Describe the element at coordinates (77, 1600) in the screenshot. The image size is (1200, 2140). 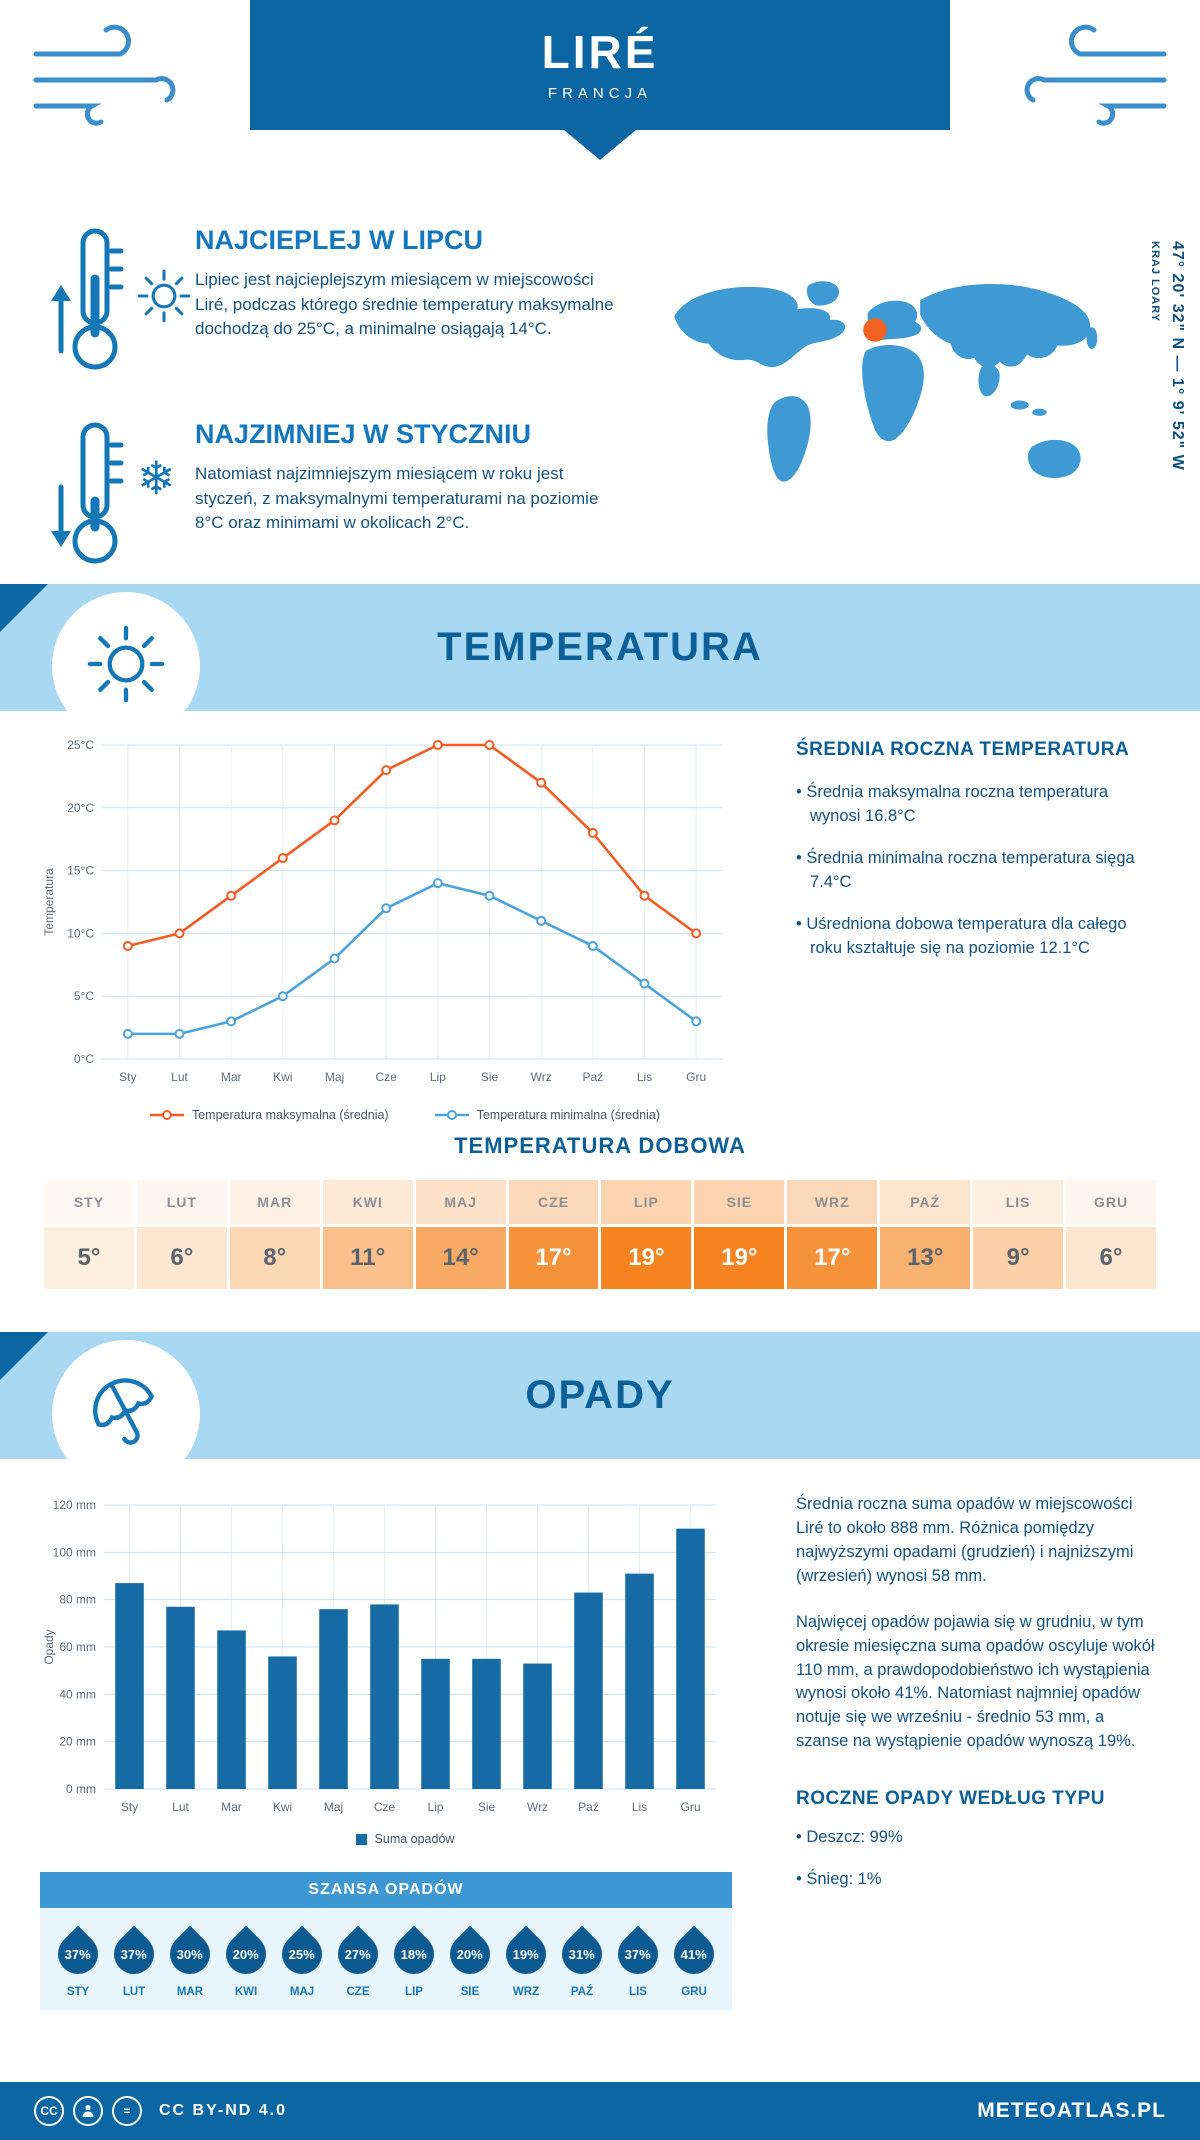
I see `svg-text: 80 mm` at that location.